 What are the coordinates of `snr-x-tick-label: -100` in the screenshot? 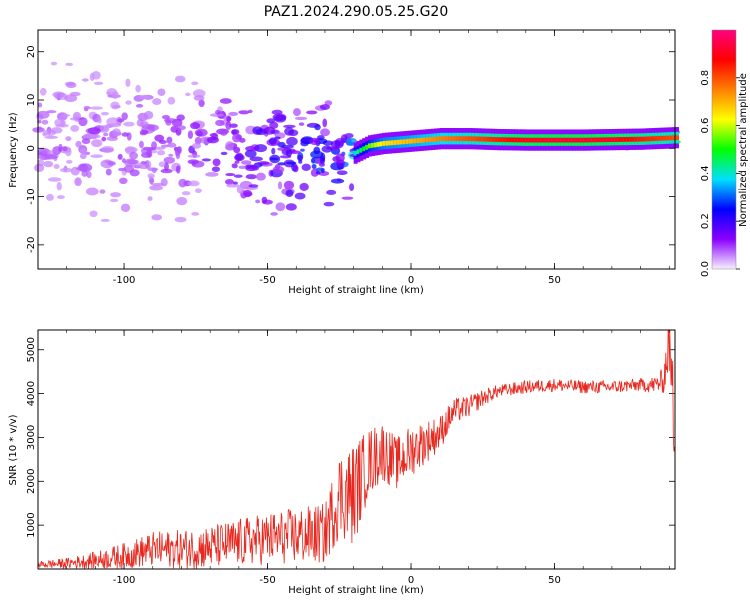 It's located at (124, 580).